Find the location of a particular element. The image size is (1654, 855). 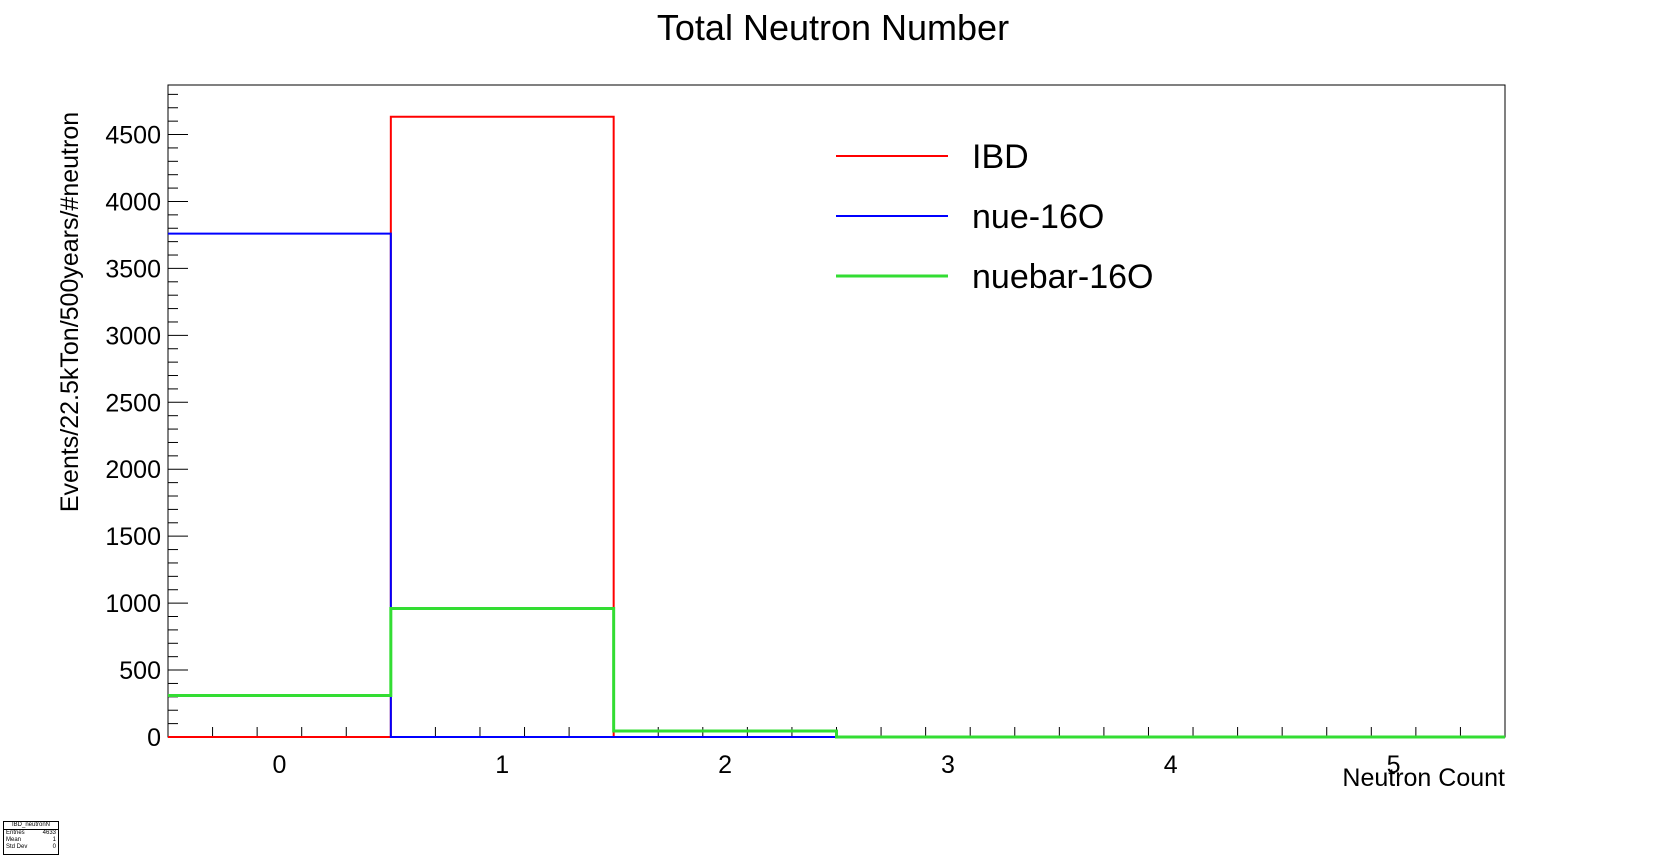

legend: IBD nue-16O nuebar-16O is located at coordinates (994, 217).